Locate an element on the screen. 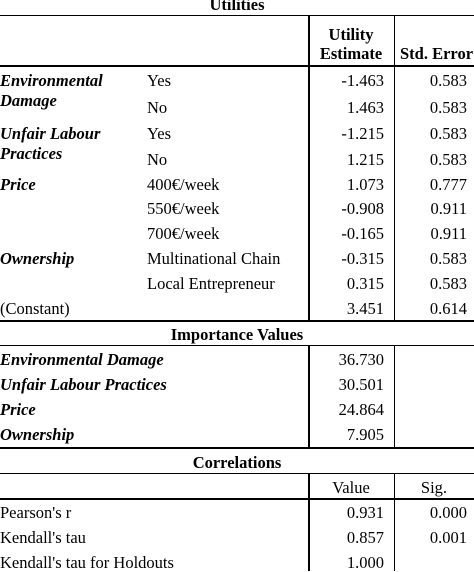 This screenshot has width=474, height=572. correlation-sig: 0.000 is located at coordinates (448, 512).